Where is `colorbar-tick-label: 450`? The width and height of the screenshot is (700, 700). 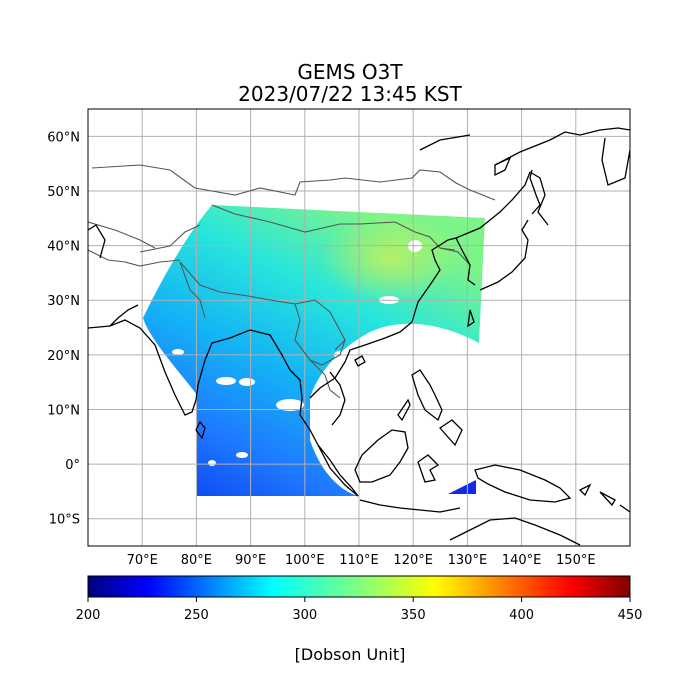
colorbar-tick-label: 450 is located at coordinates (630, 615).